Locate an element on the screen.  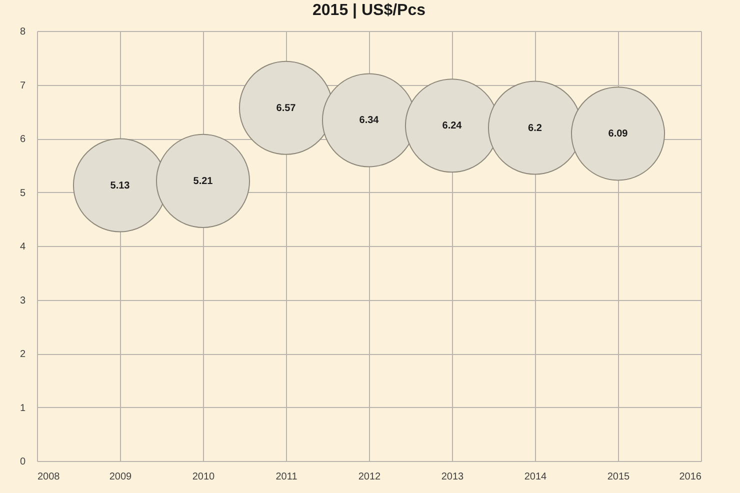
y-tick-label: 3 is located at coordinates (23, 300).